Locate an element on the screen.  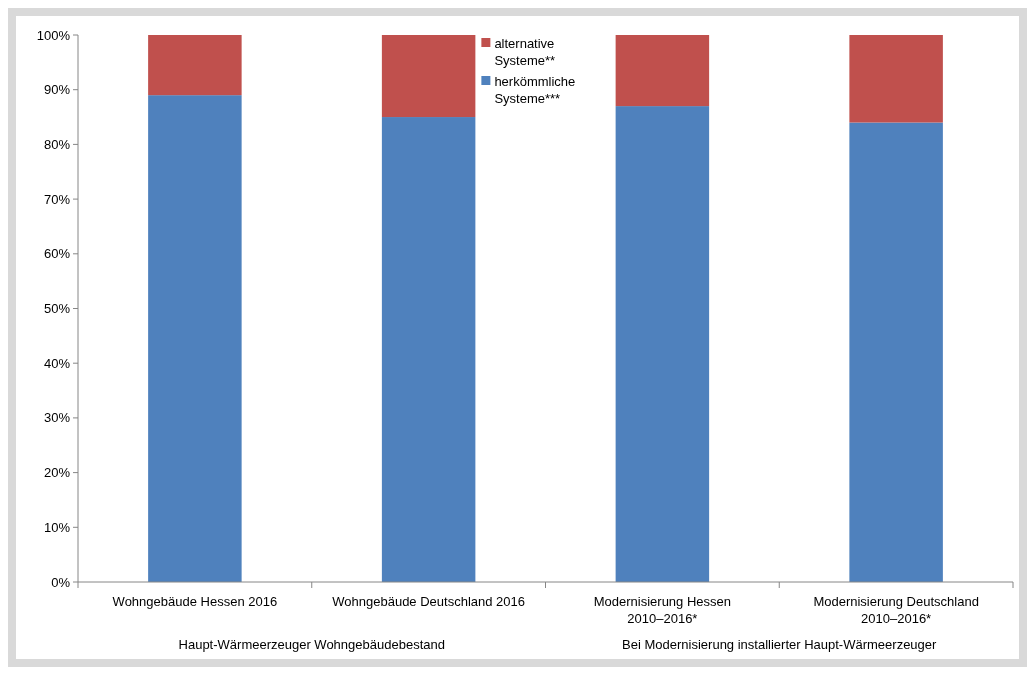
x-tick-label: Modernisierung Hessen 2010–2016* is located at coordinates (662, 610).